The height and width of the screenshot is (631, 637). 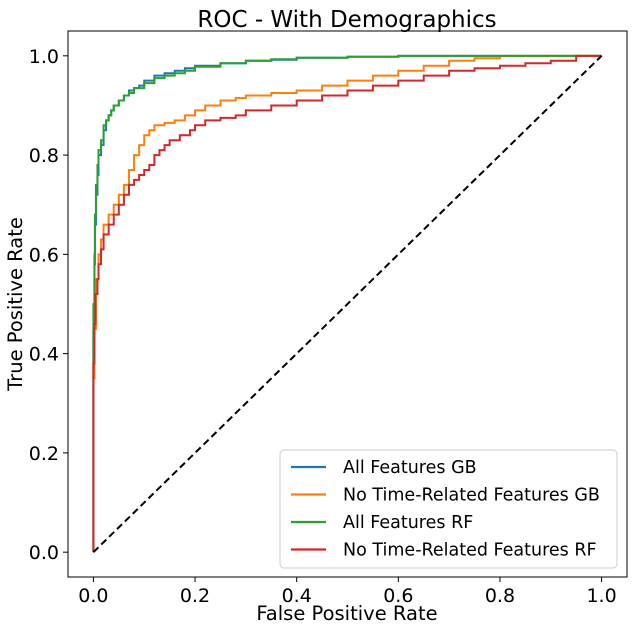 What do you see at coordinates (44, 553) in the screenshot?
I see `y-tick-label: 0.0` at bounding box center [44, 553].